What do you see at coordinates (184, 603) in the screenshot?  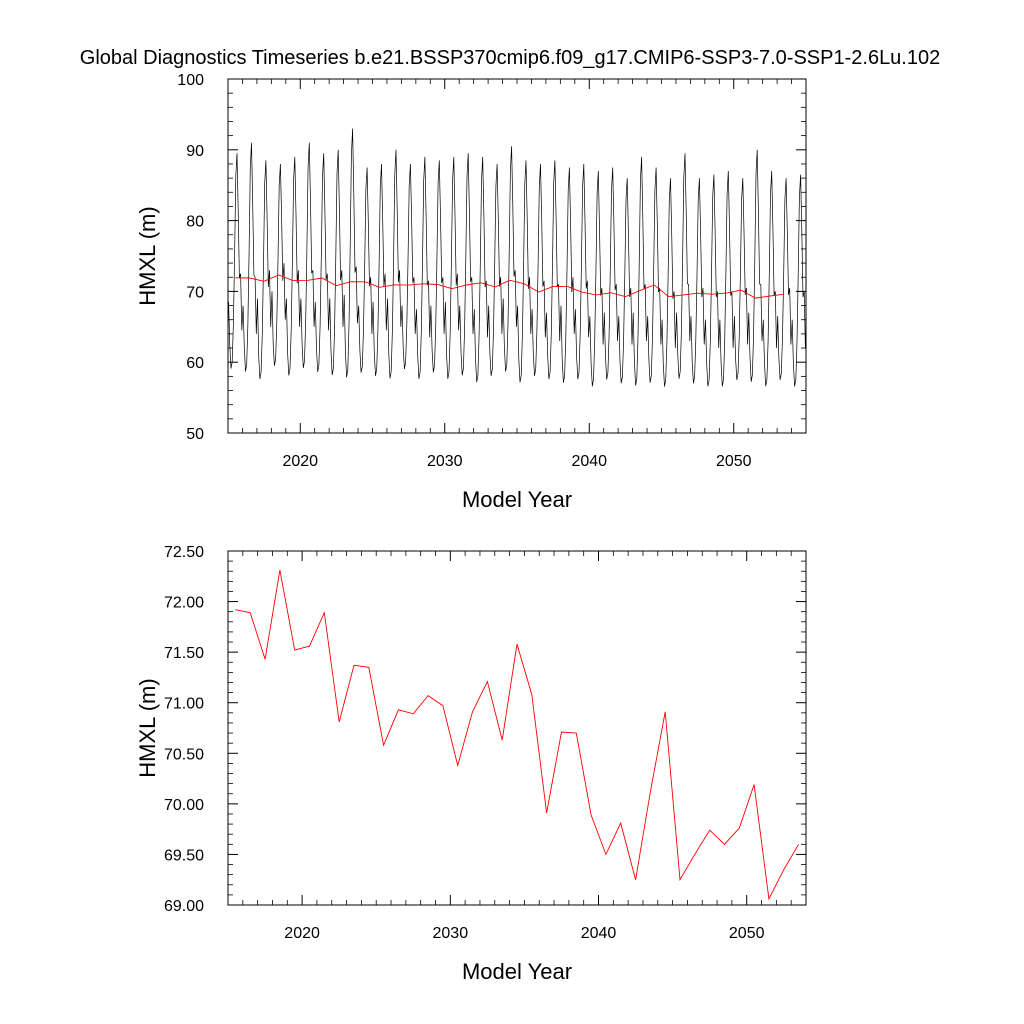 I see `y-tick-label: 72.00` at bounding box center [184, 603].